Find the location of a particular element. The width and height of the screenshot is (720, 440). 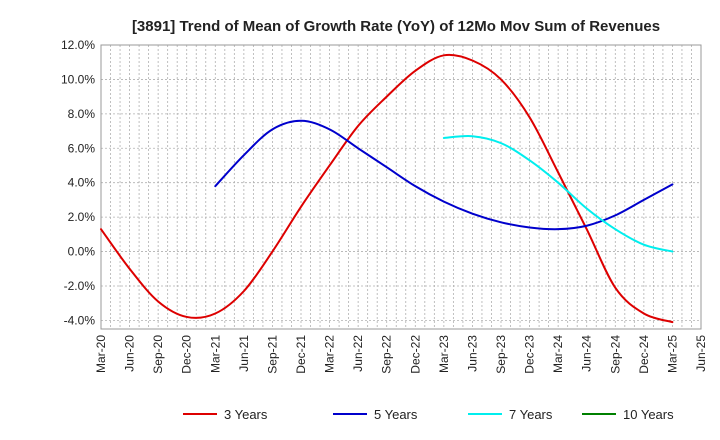

y-axis-ticks: 12.0% 10.0% 8.0% 6.0% 4.0% 2.0% 0.0% -2.0% -4.0% is located at coordinates (78, 182).